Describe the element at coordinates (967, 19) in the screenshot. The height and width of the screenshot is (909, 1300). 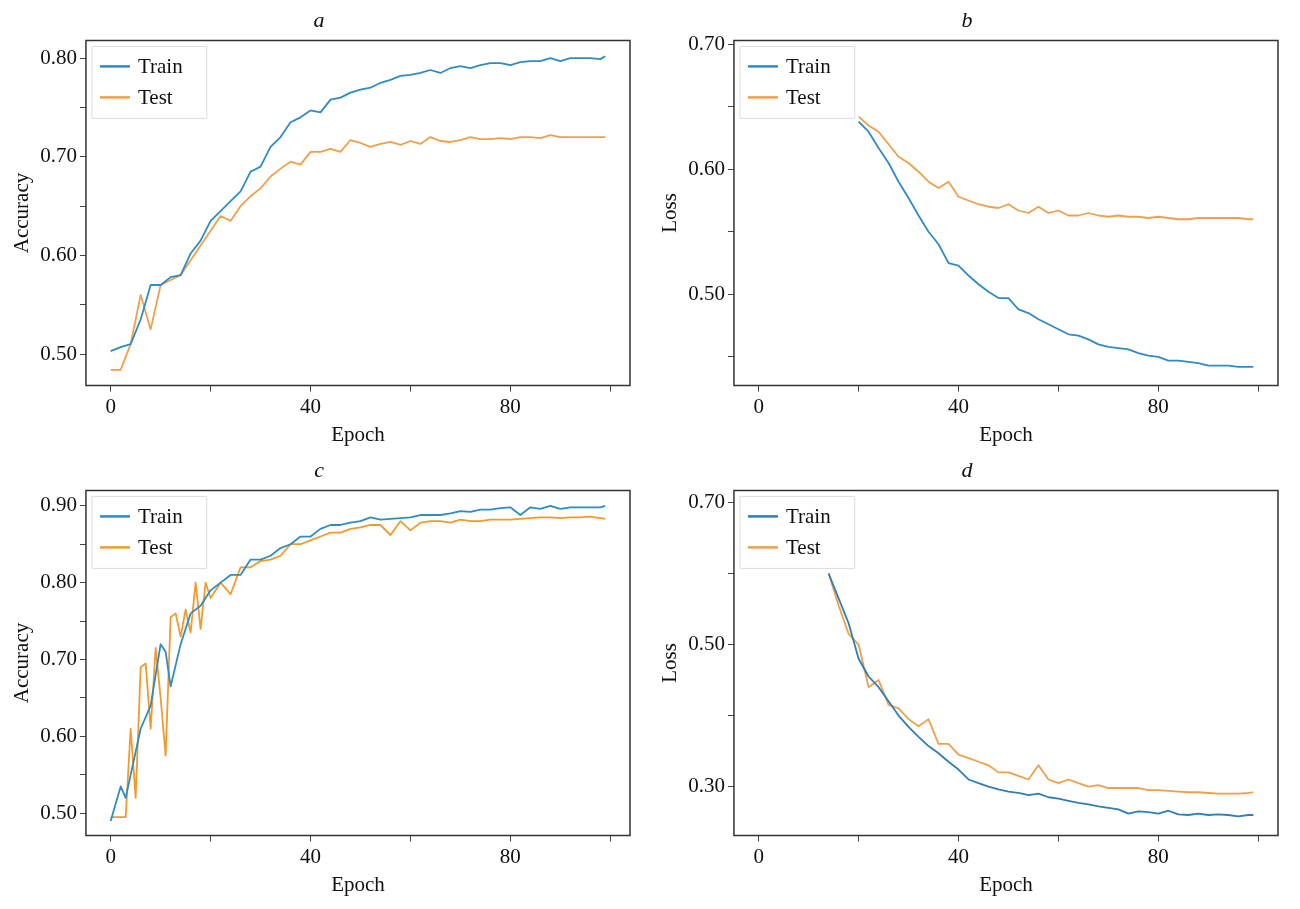
I see `chart-title: b` at that location.